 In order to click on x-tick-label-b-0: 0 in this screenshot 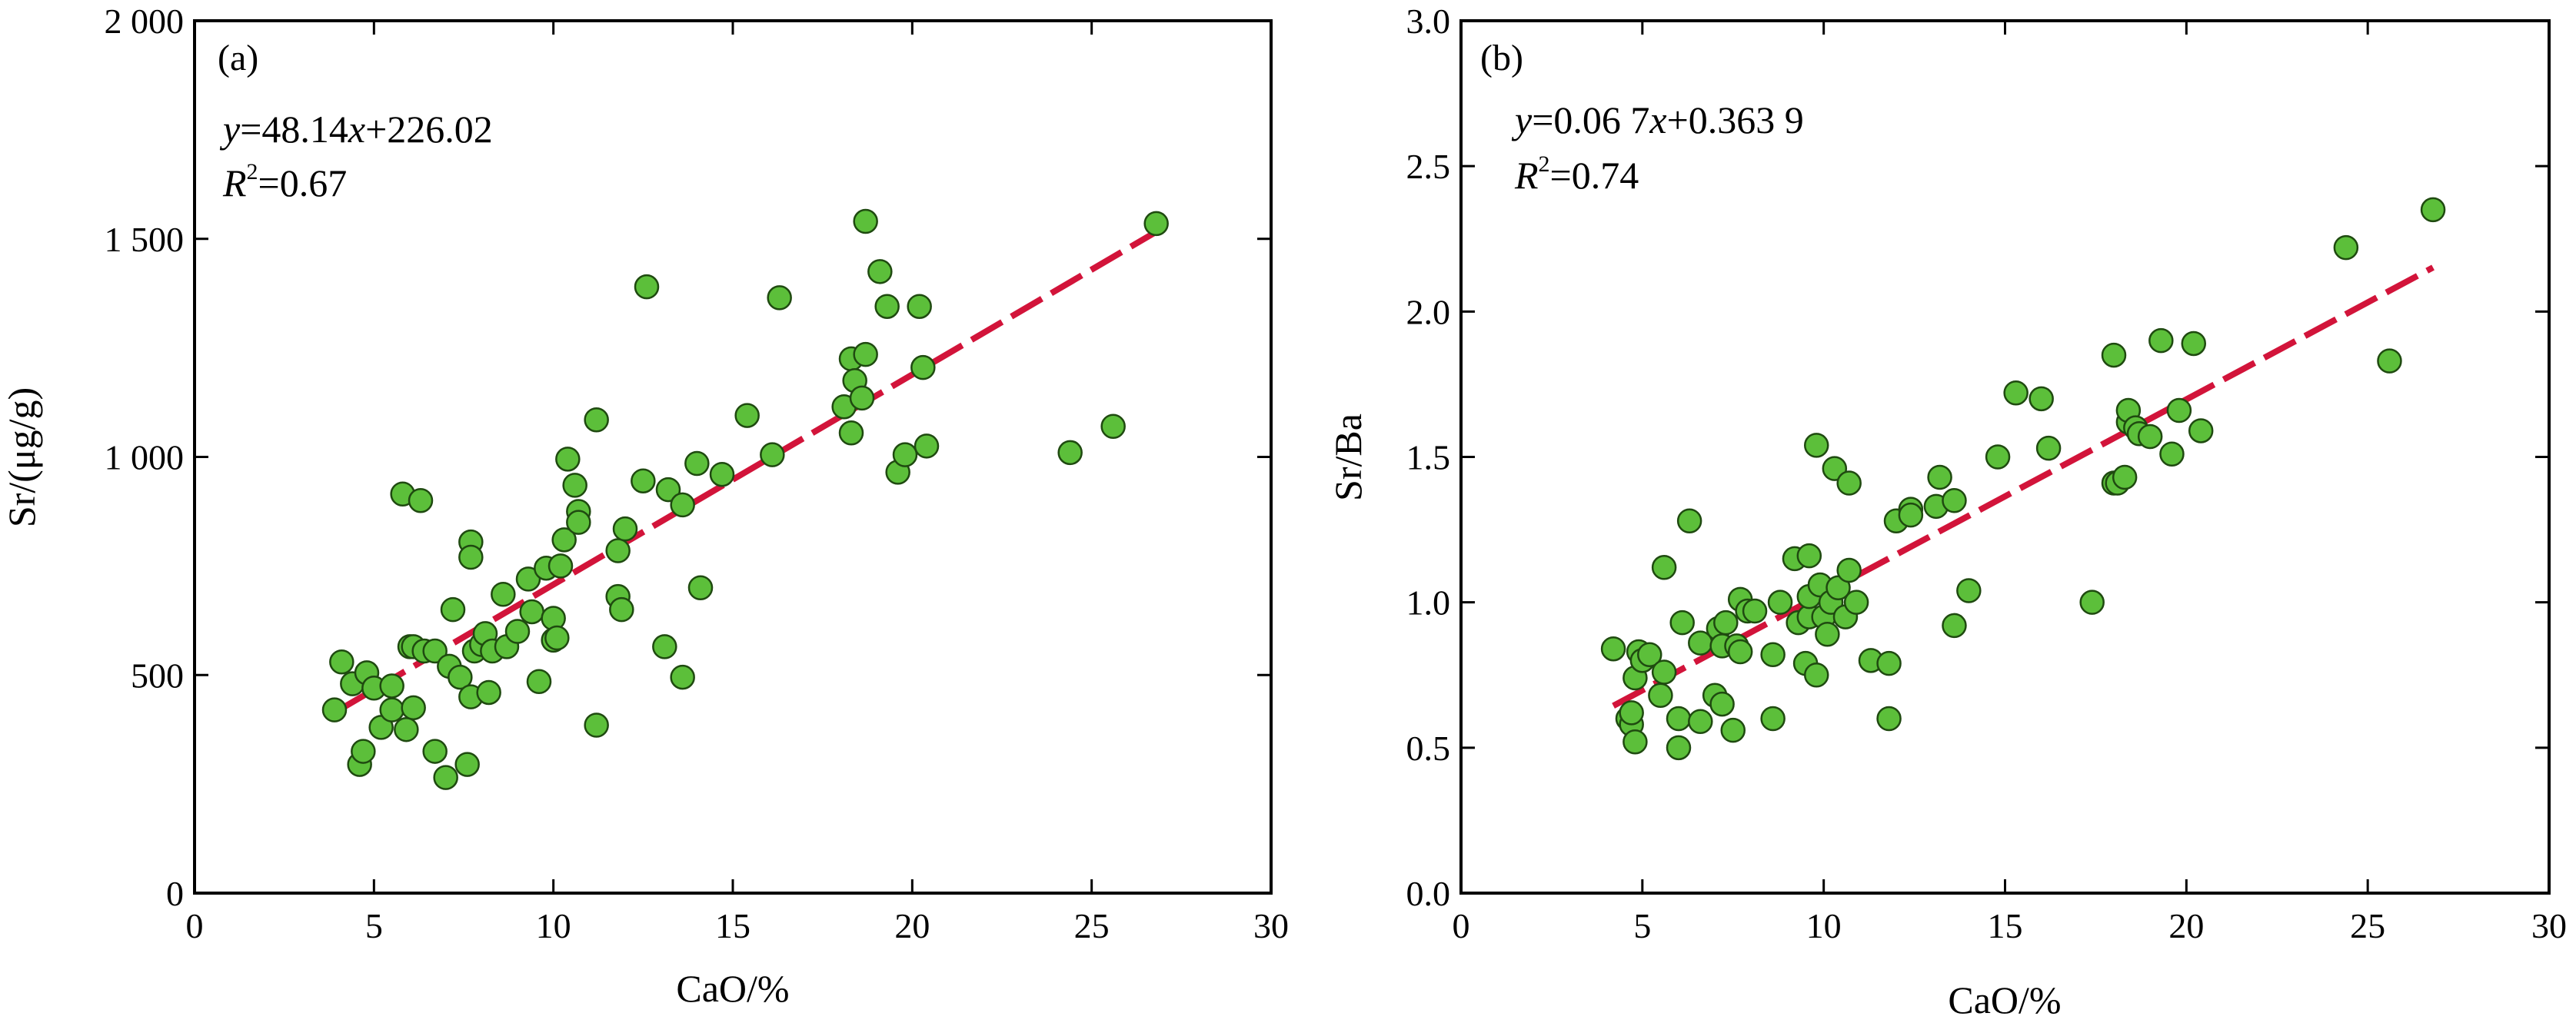, I will do `click(1462, 925)`.